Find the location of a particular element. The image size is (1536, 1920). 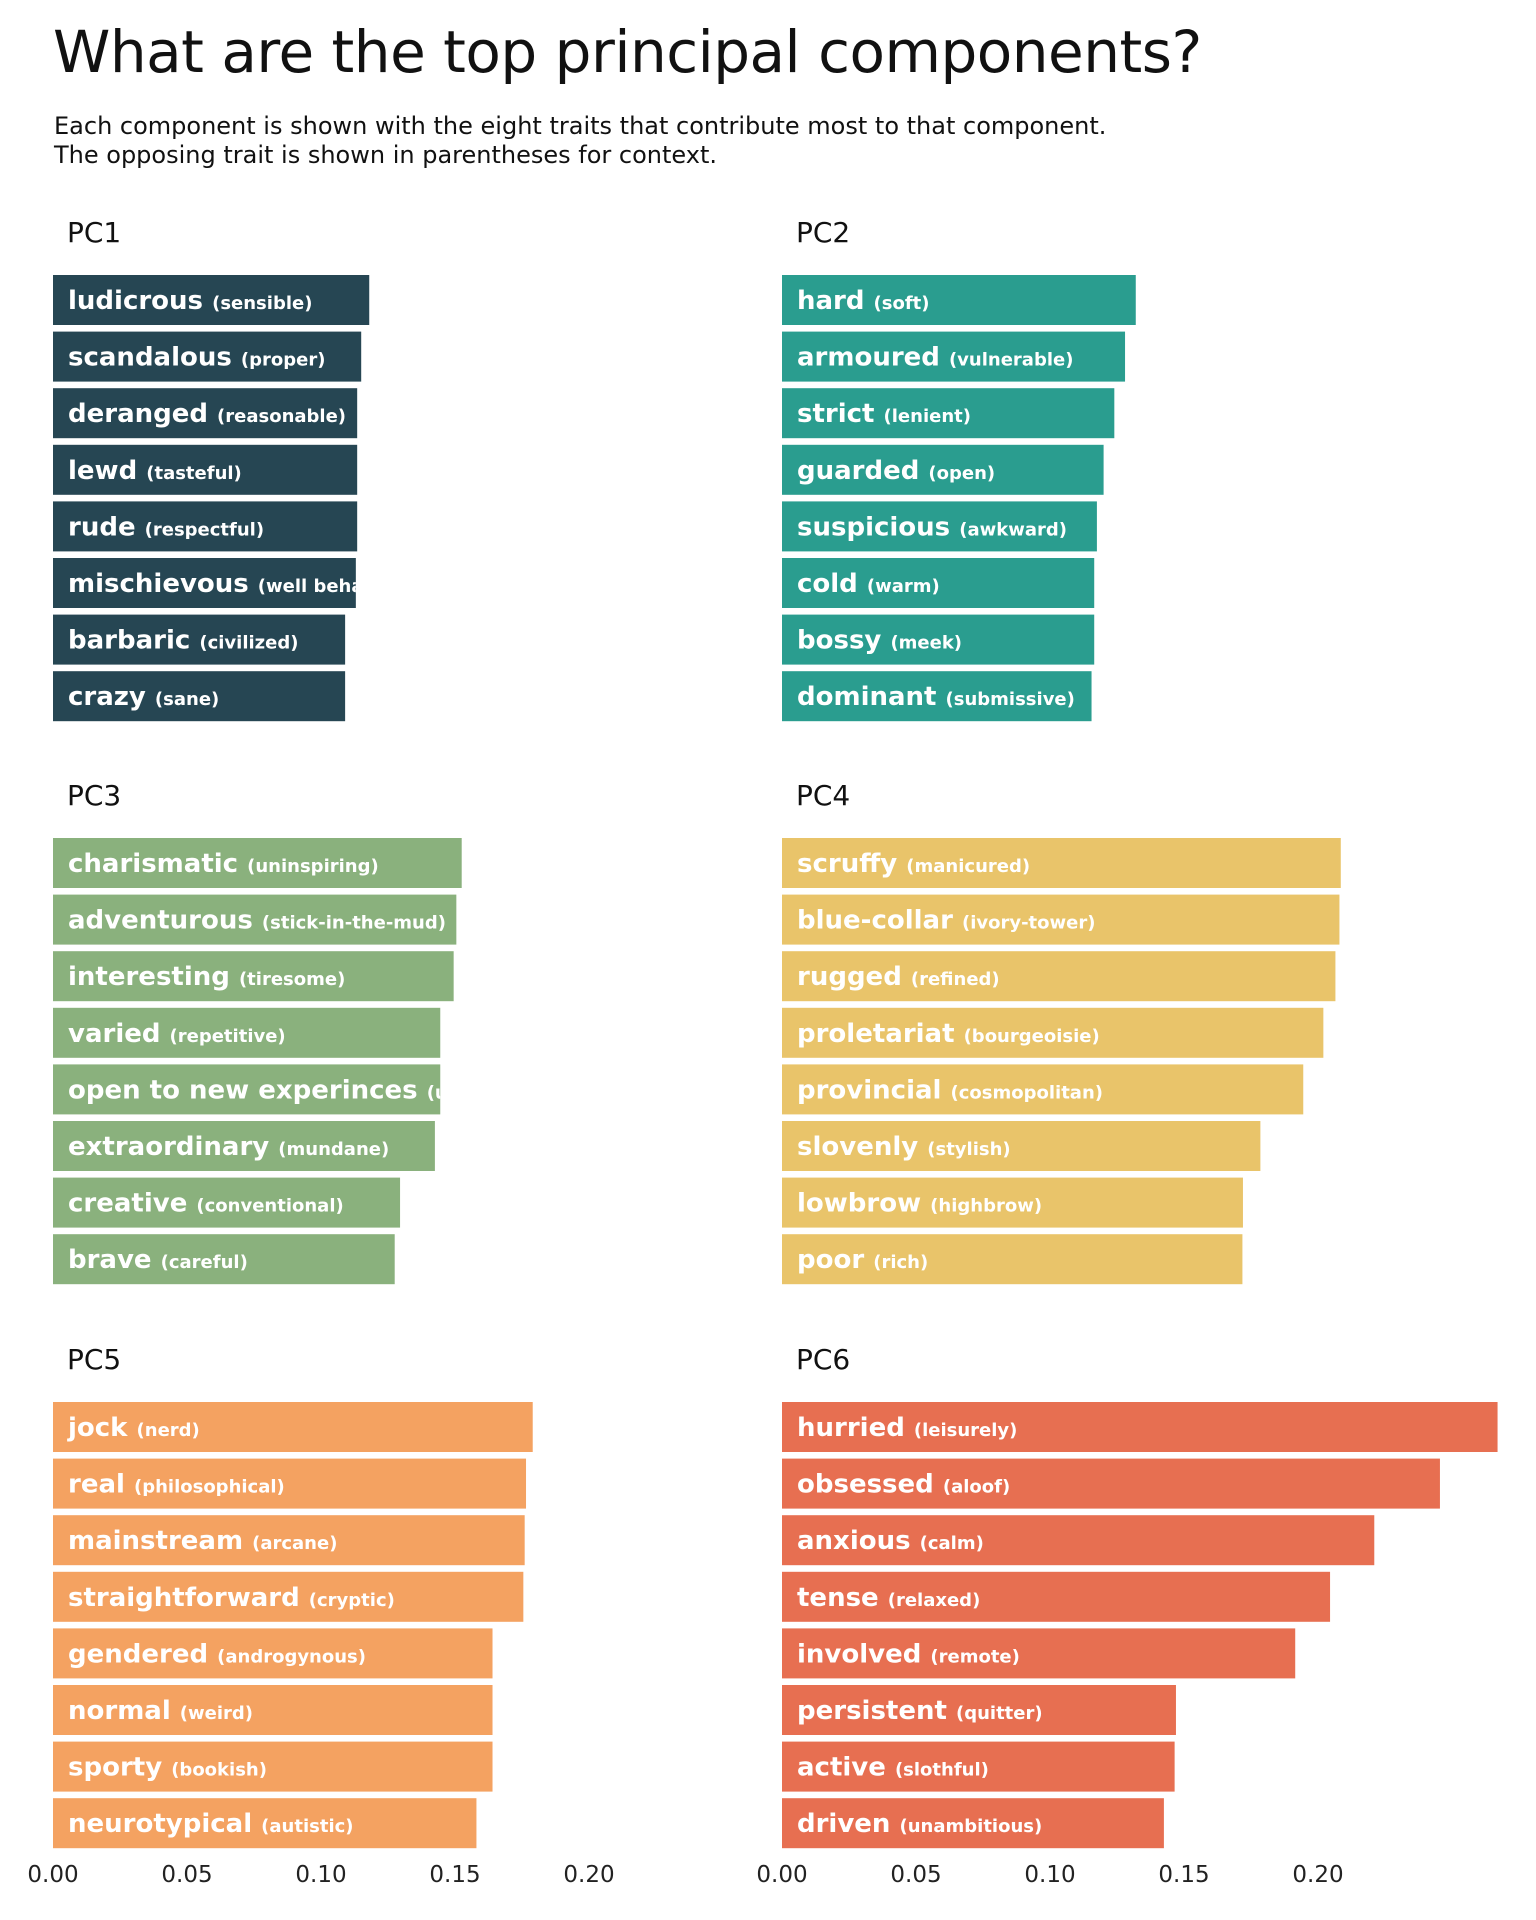

bar-group: active (slothful) is located at coordinates (978, 1766).